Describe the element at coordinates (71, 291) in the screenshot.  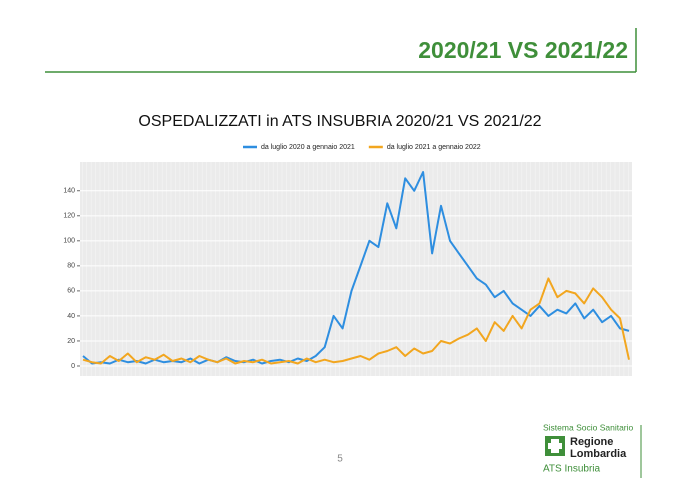
I see `y-tick-label: 60` at that location.